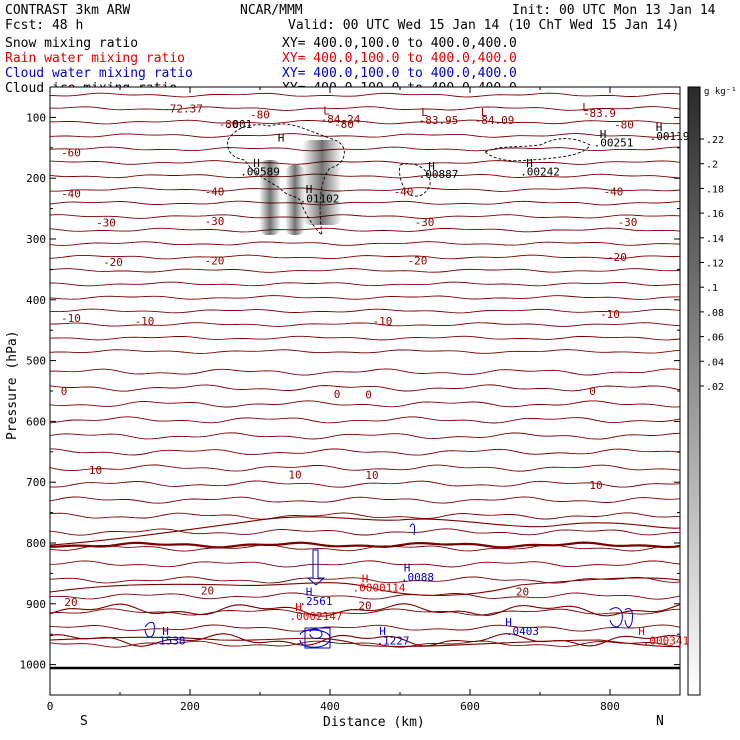 The image size is (740, 740). Describe the element at coordinates (715, 239) in the screenshot. I see `colorbar-tick-label: .14` at that location.